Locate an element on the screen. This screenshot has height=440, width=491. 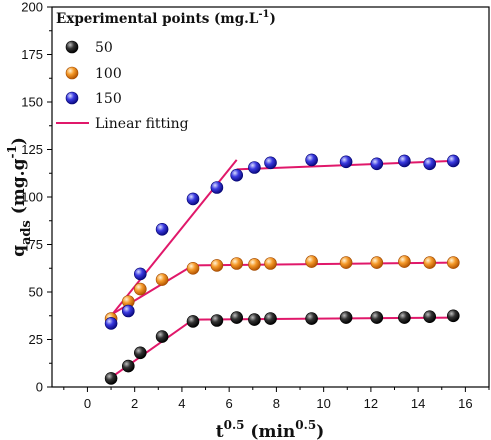
x-tick-label: 0 is located at coordinates (87, 403).